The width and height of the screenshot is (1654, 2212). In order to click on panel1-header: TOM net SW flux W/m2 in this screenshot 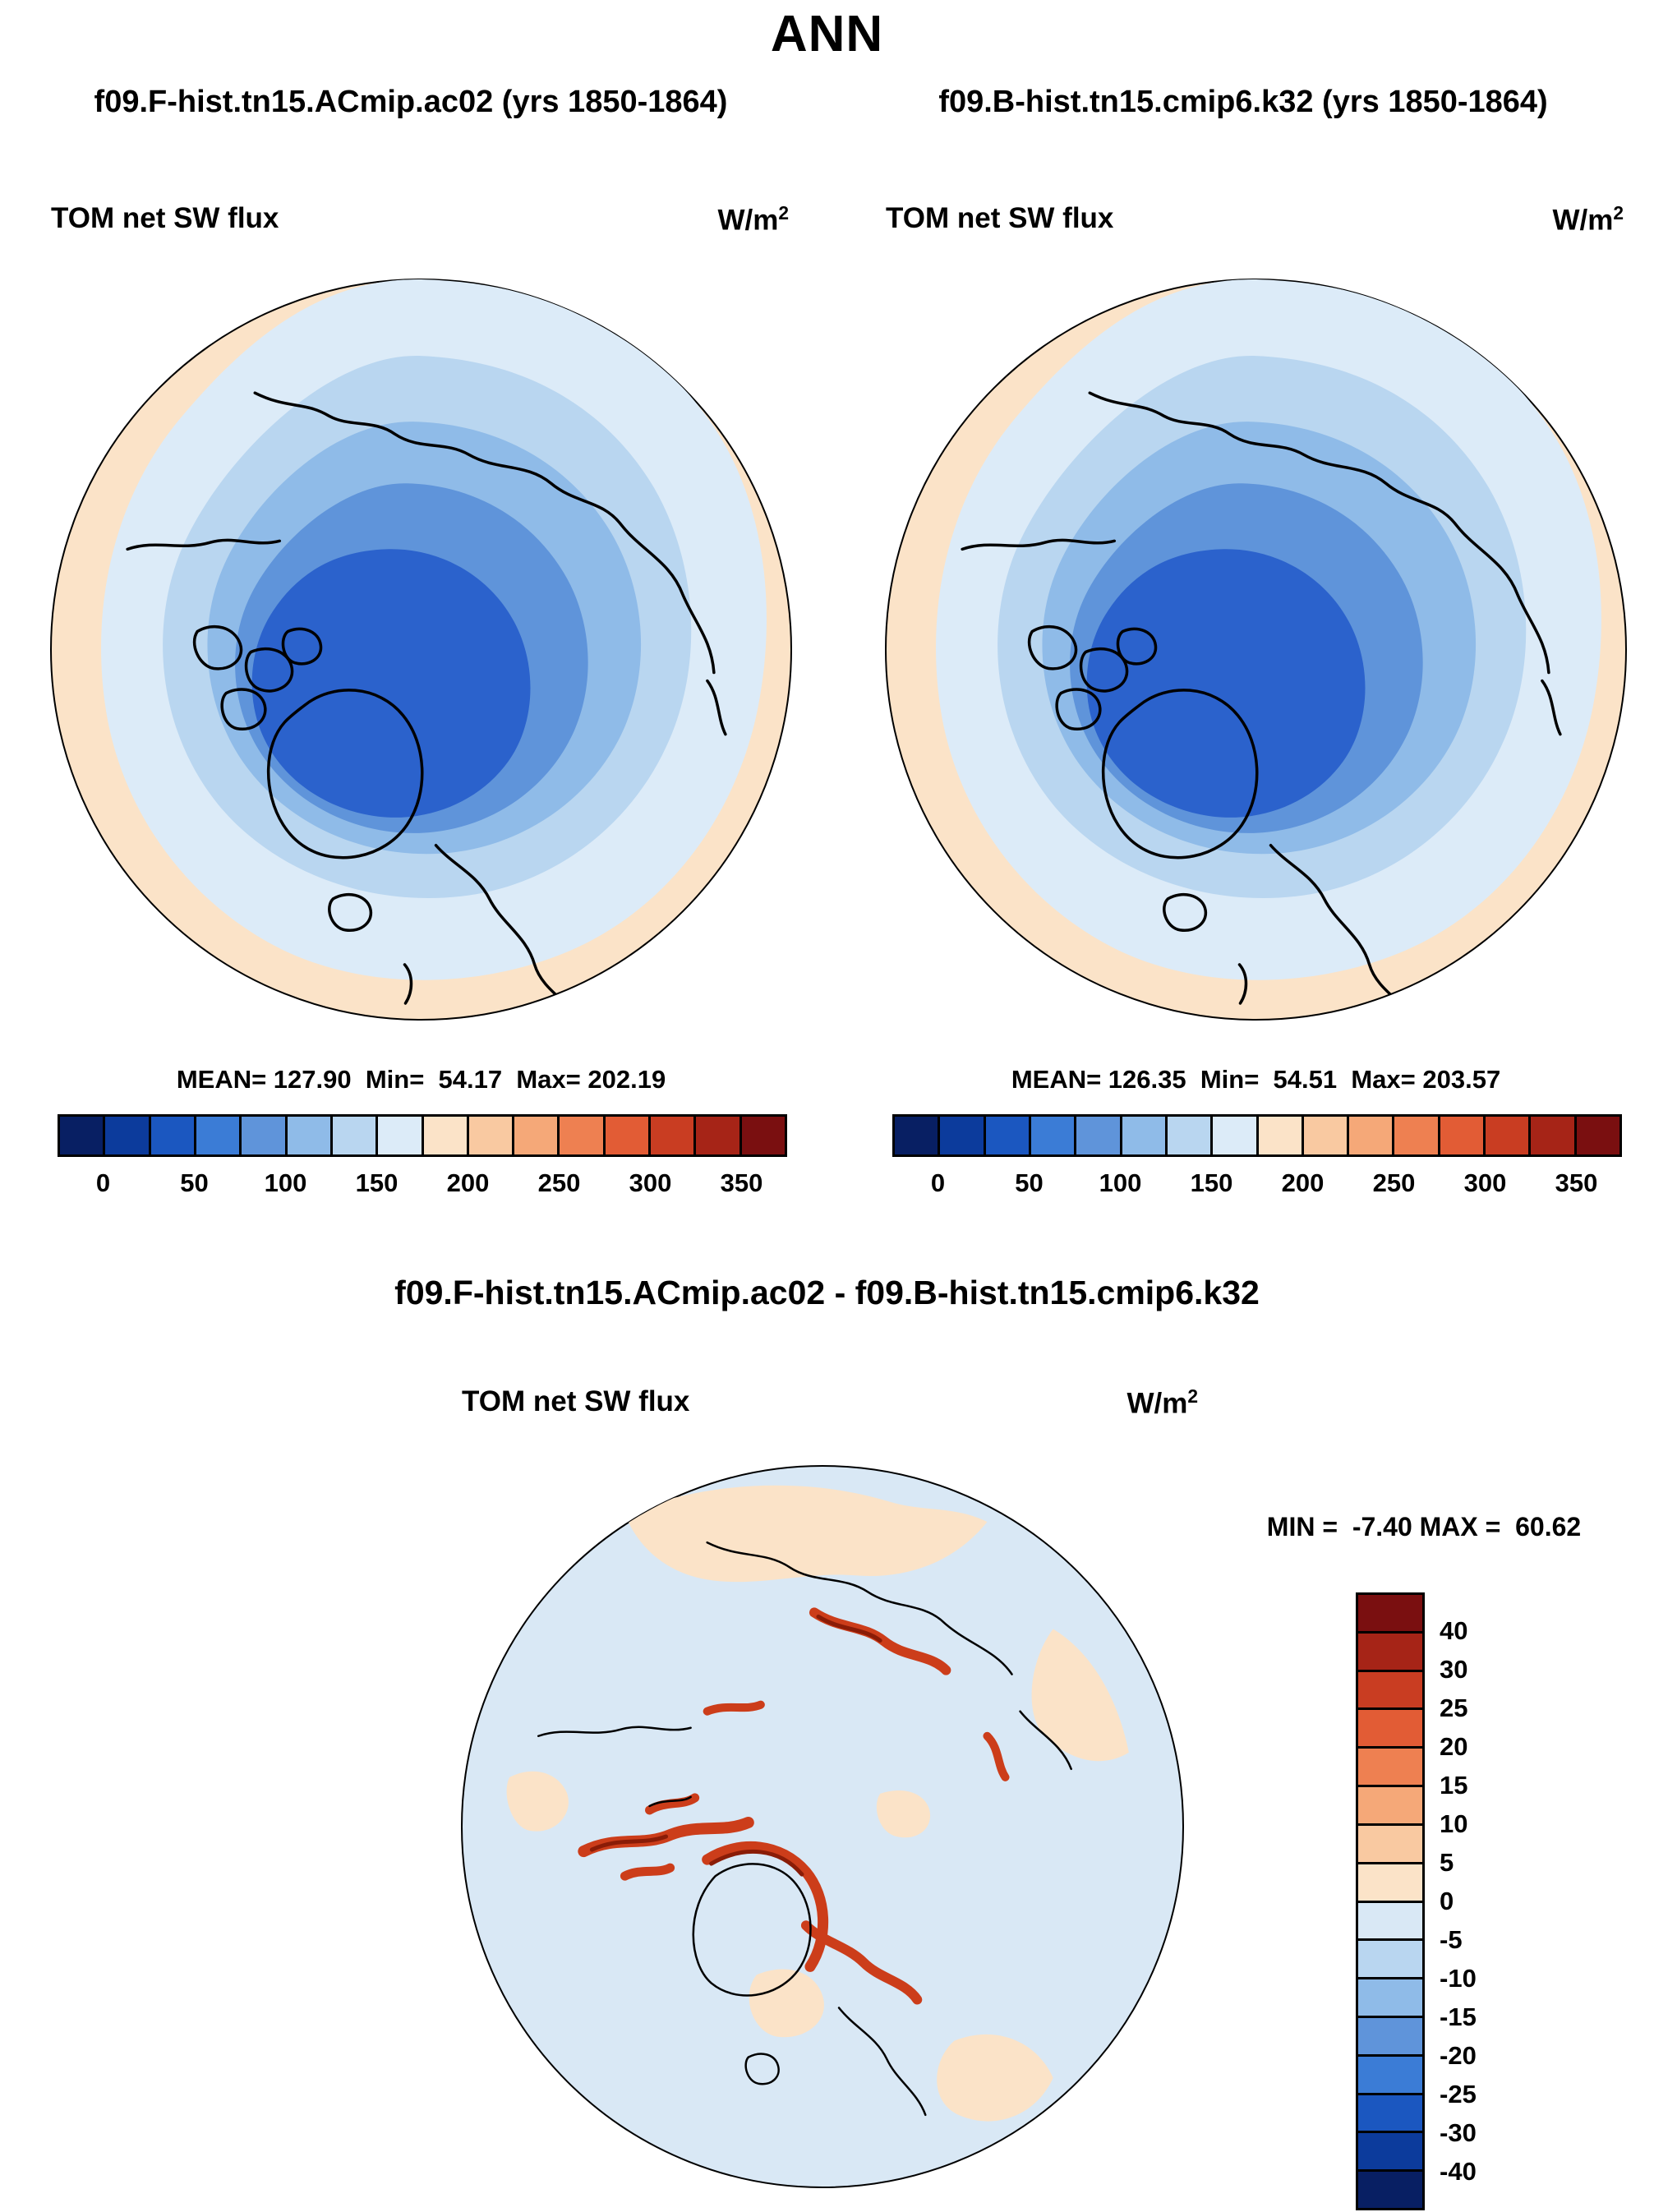, I will do `click(420, 219)`.